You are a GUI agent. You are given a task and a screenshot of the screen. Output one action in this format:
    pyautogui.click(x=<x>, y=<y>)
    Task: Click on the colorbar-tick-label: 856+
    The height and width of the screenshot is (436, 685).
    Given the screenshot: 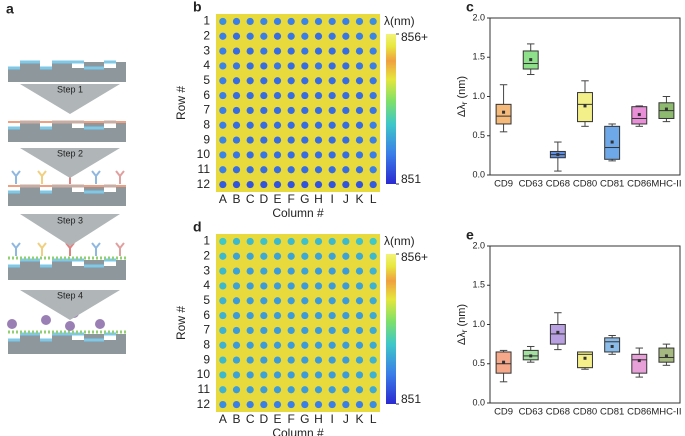 What is the action you would take?
    pyautogui.click(x=414, y=257)
    